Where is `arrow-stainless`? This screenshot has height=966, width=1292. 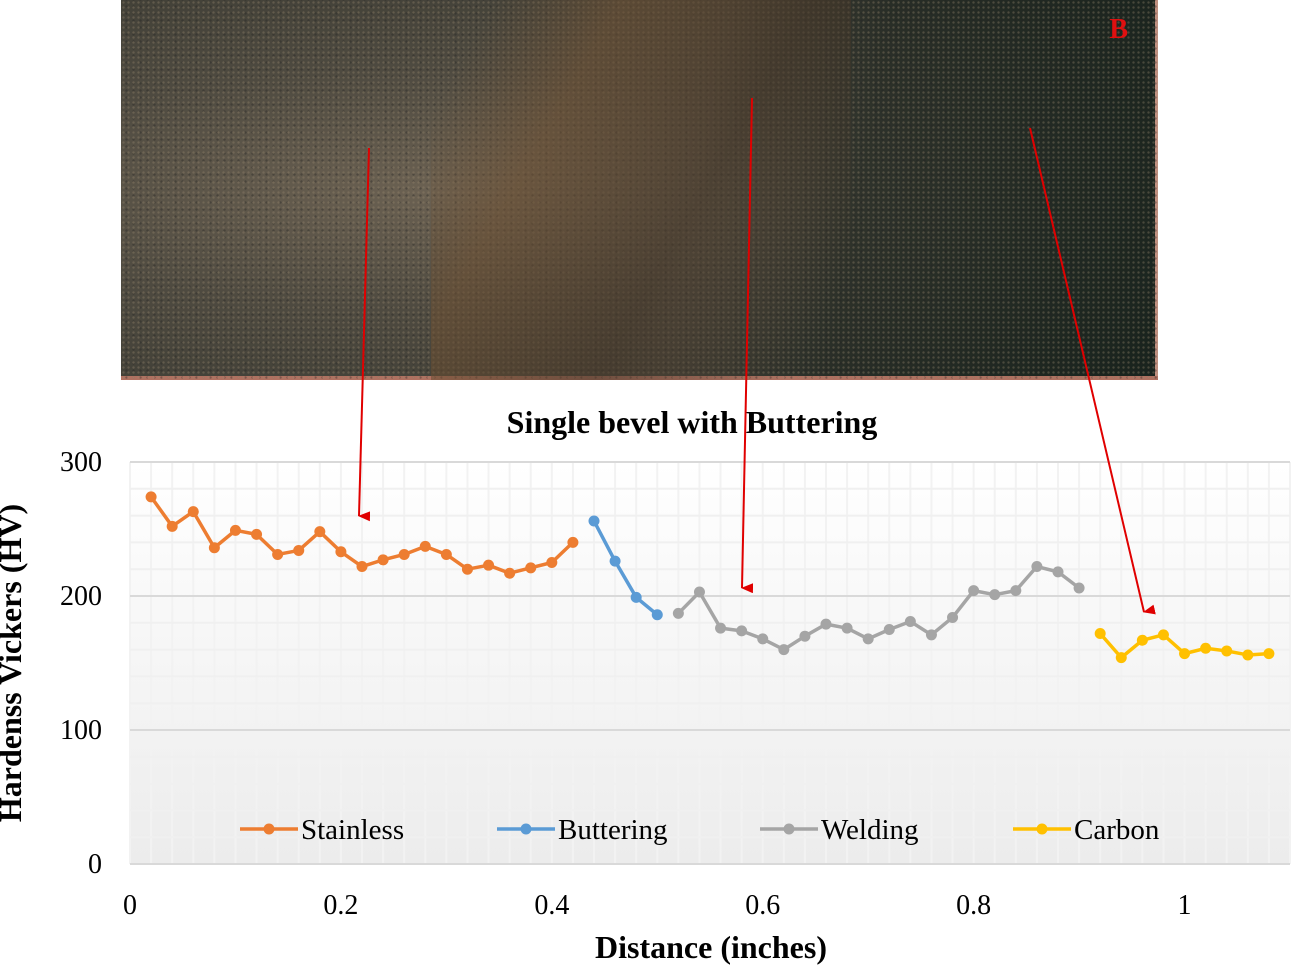
arrow-stainless is located at coordinates (364, 334).